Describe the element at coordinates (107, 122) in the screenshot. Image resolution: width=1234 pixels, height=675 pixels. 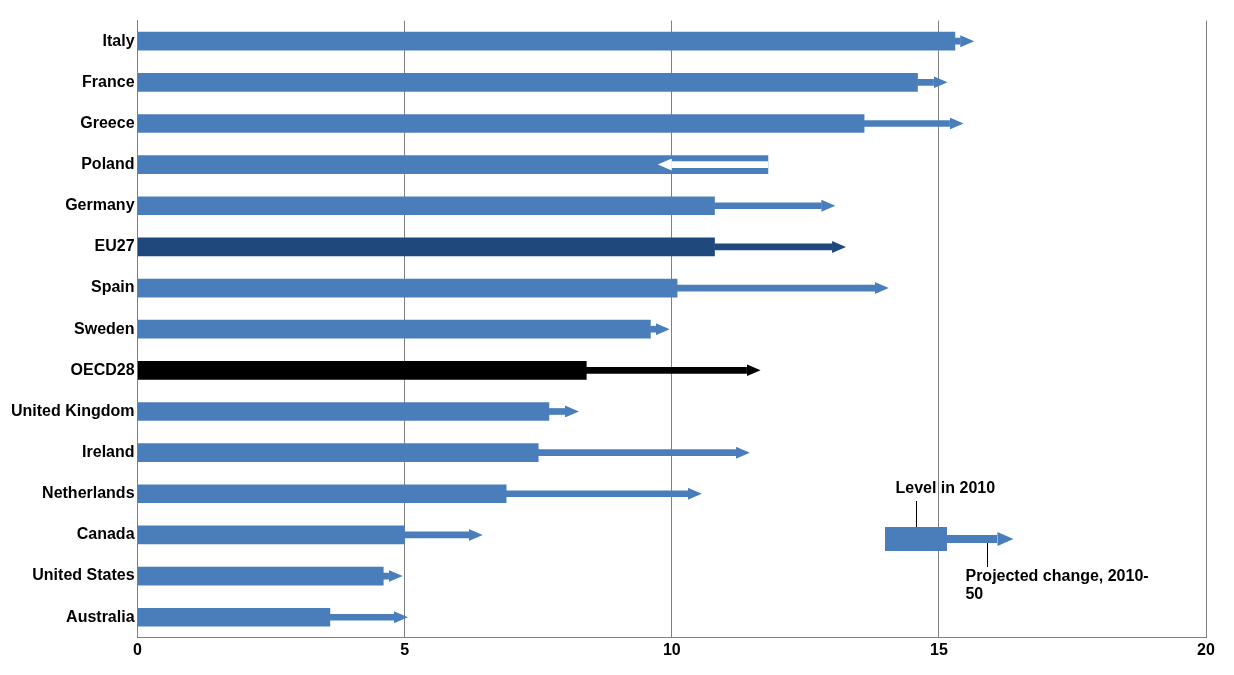
I see `y-tick-label: Greece` at that location.